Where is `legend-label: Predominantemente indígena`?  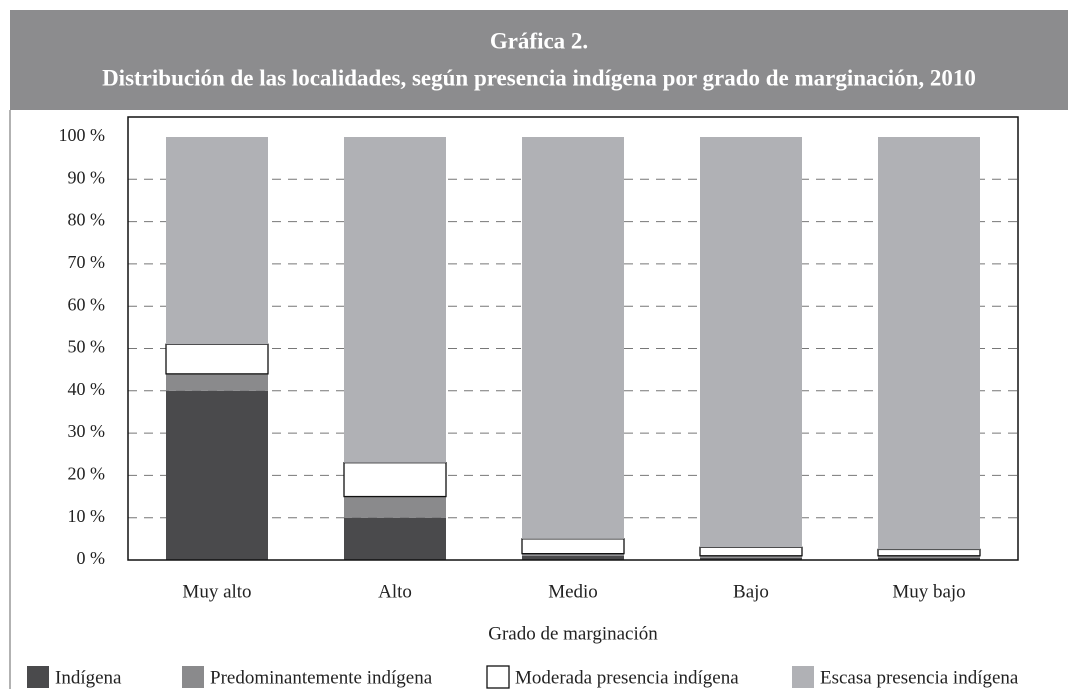 legend-label: Predominantemente indígena is located at coordinates (321, 677).